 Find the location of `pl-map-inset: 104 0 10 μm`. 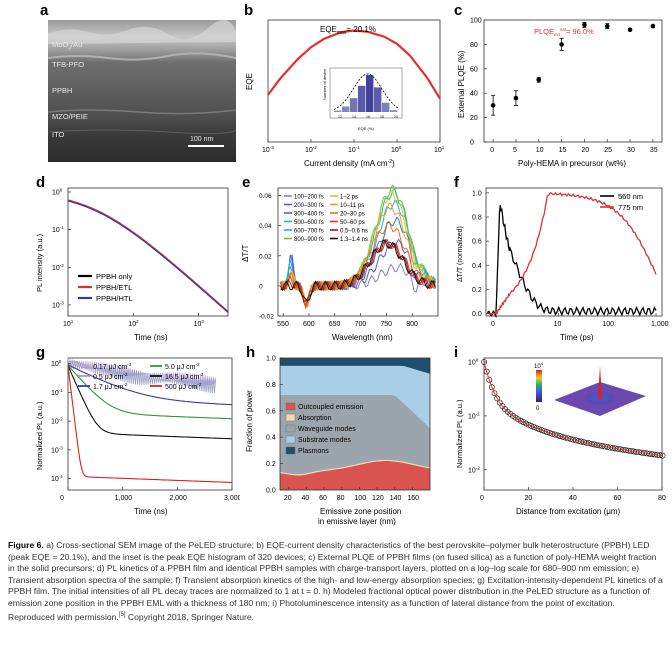

pl-map-inset: 104 0 10 μm is located at coordinates (590, 388).